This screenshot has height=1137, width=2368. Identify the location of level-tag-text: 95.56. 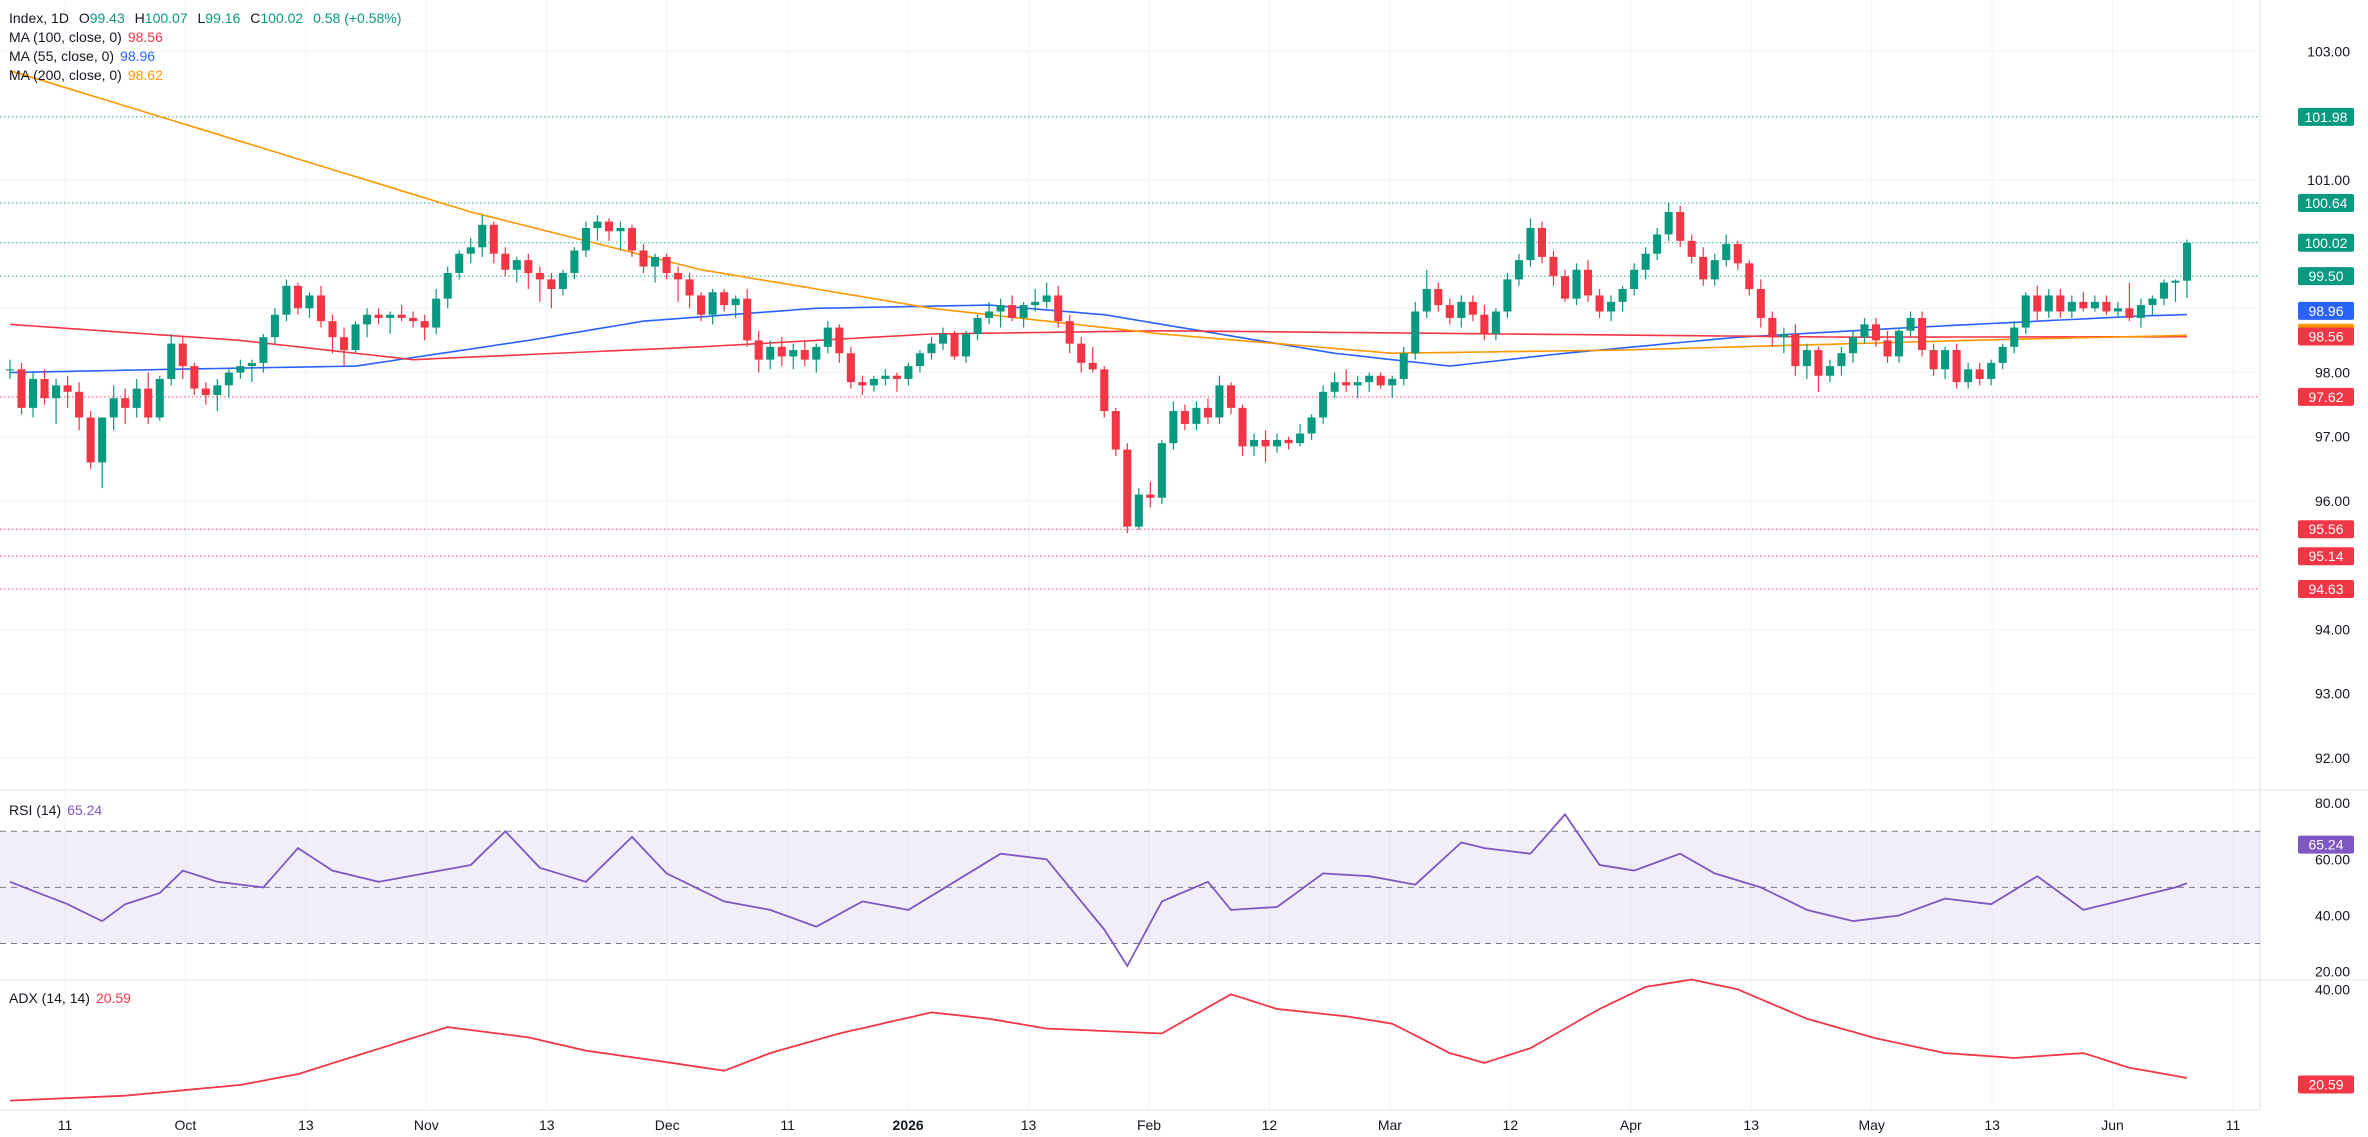
(2325, 529).